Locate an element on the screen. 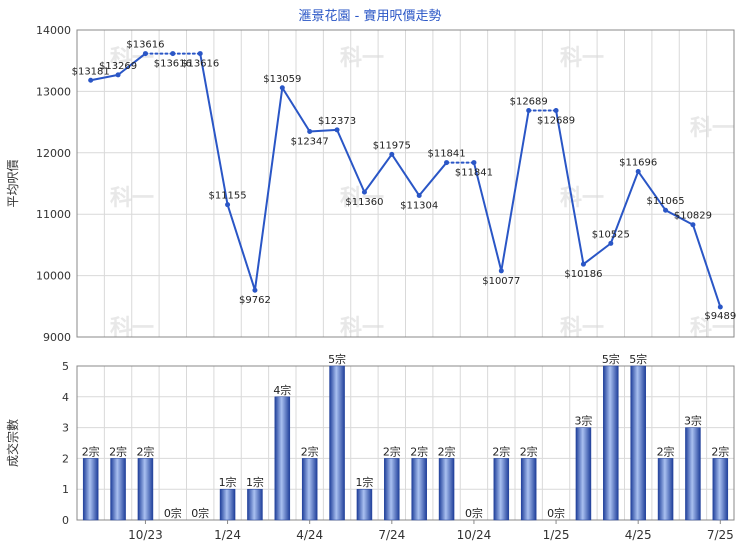  price-data-label: $9762 is located at coordinates (255, 300).